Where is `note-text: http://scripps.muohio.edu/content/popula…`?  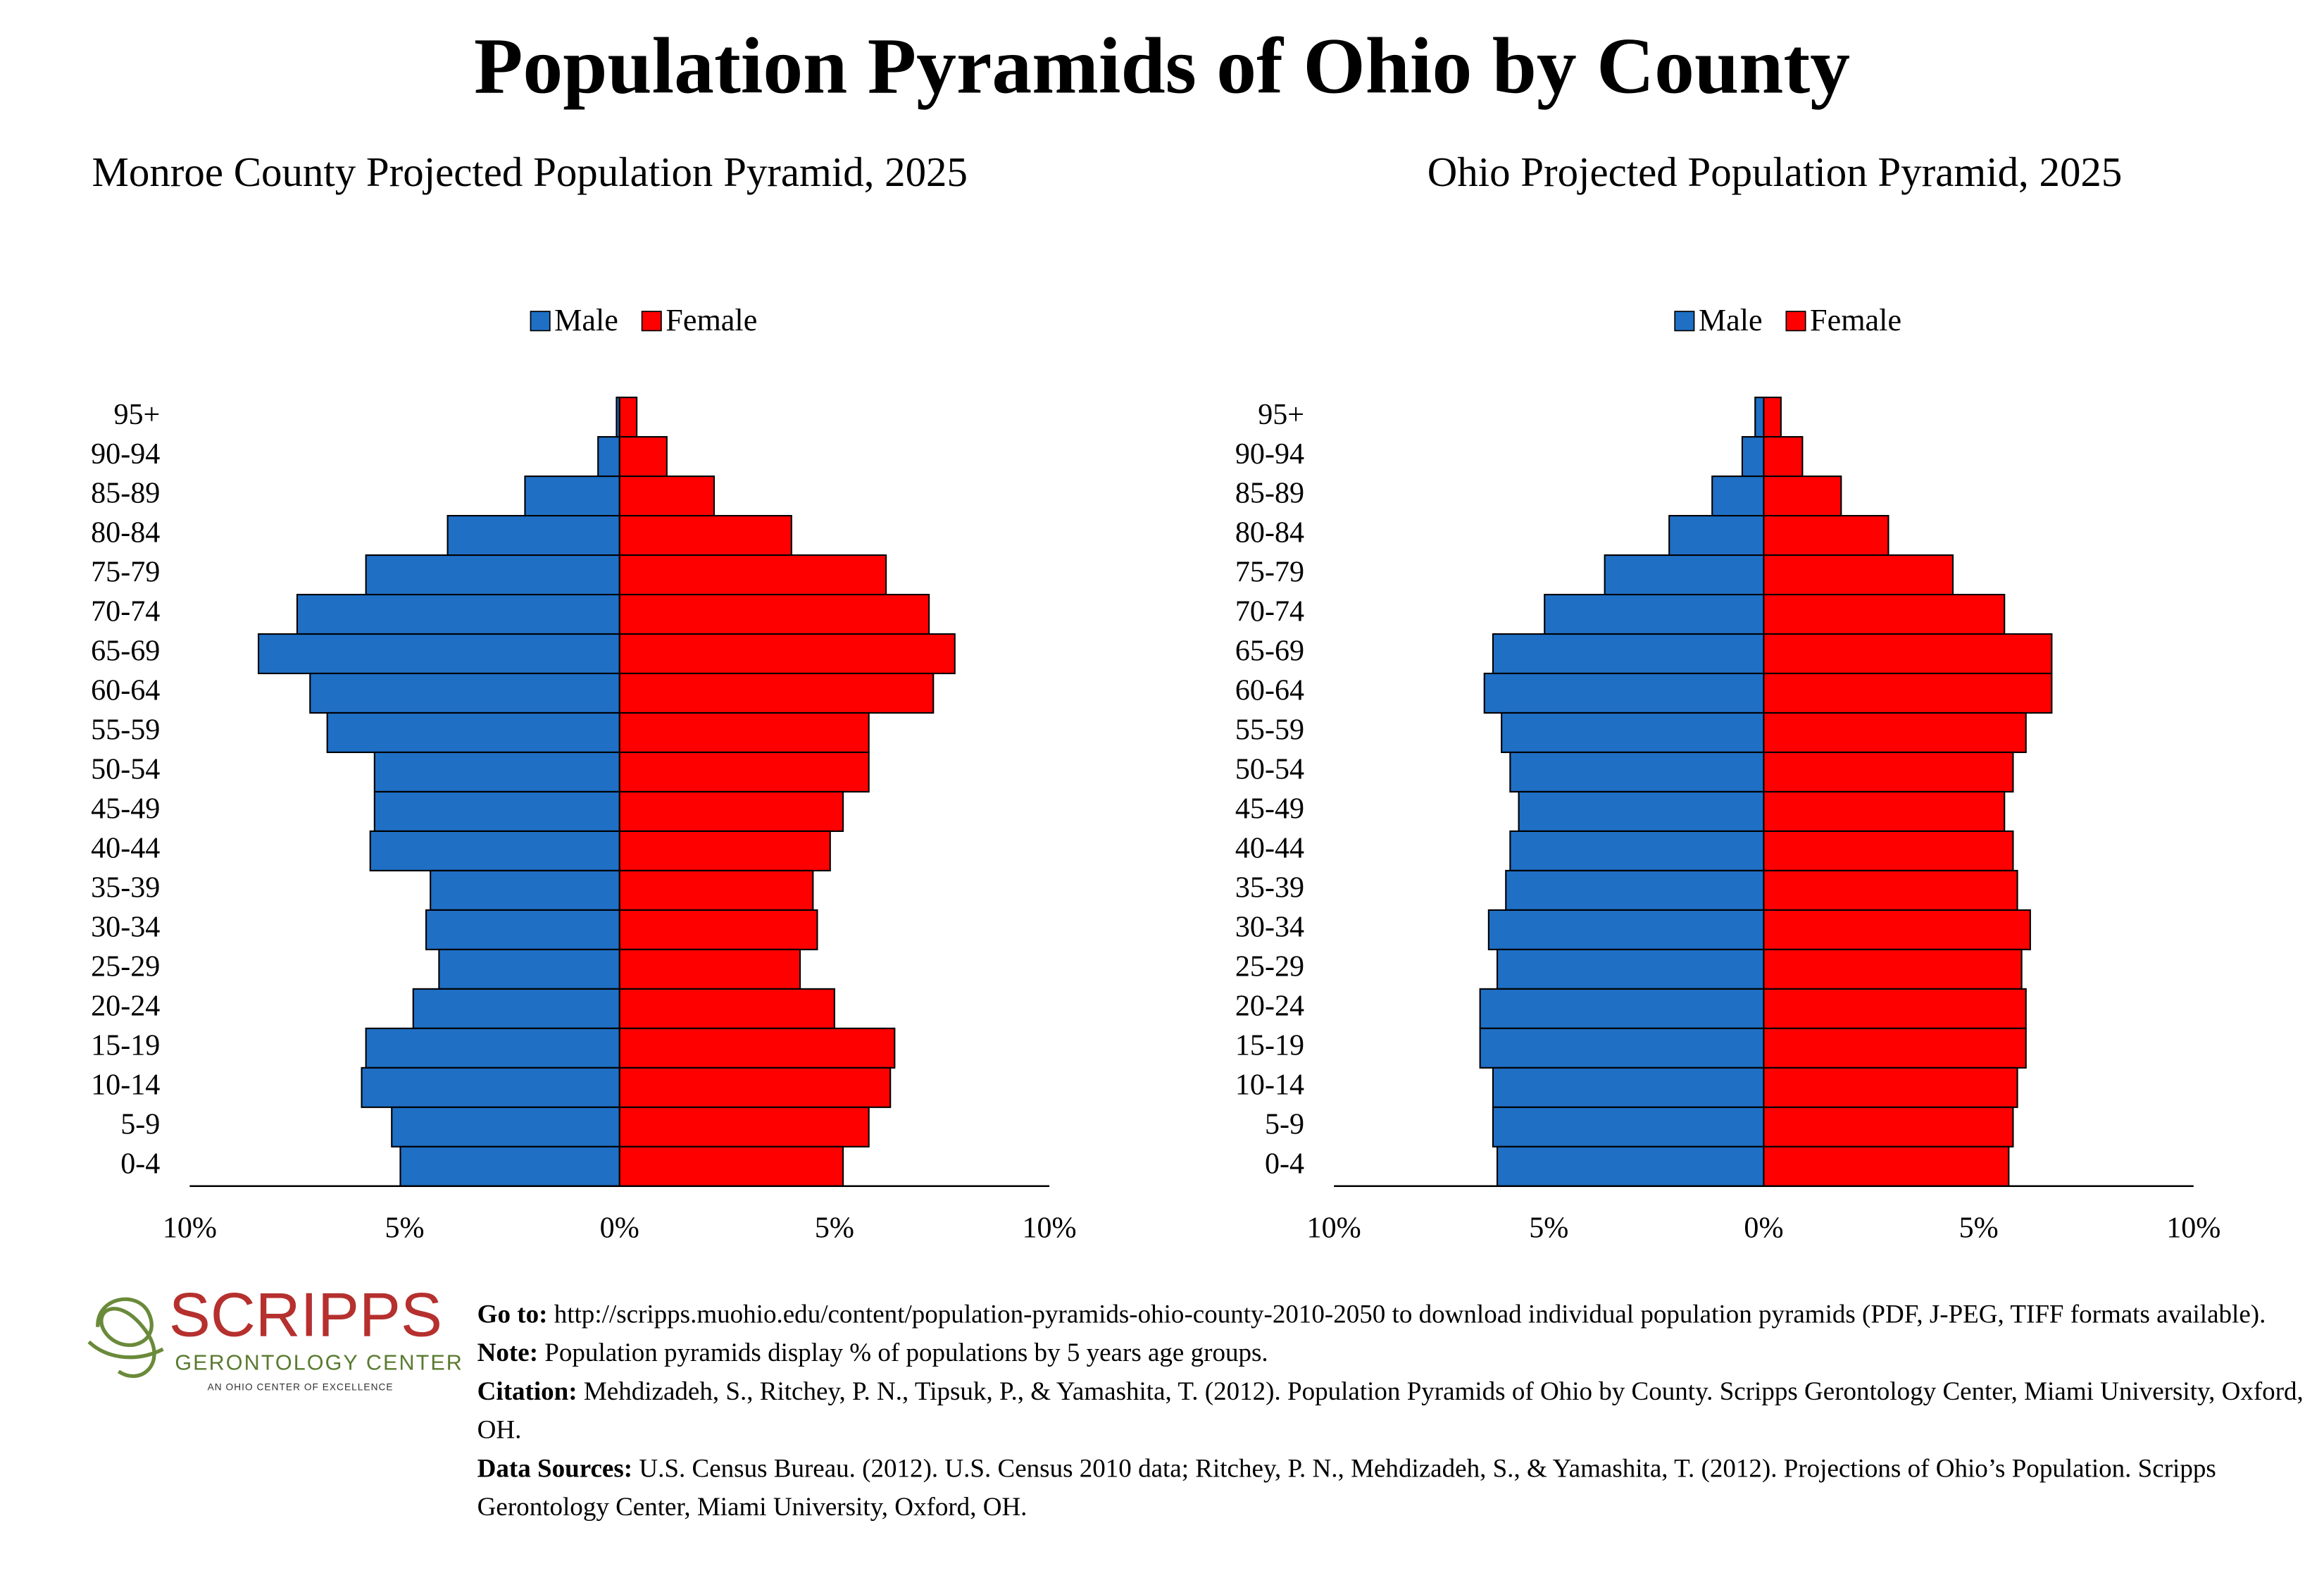
note-text: http://scripps.muohio.edu/content/popula… is located at coordinates (1410, 1313).